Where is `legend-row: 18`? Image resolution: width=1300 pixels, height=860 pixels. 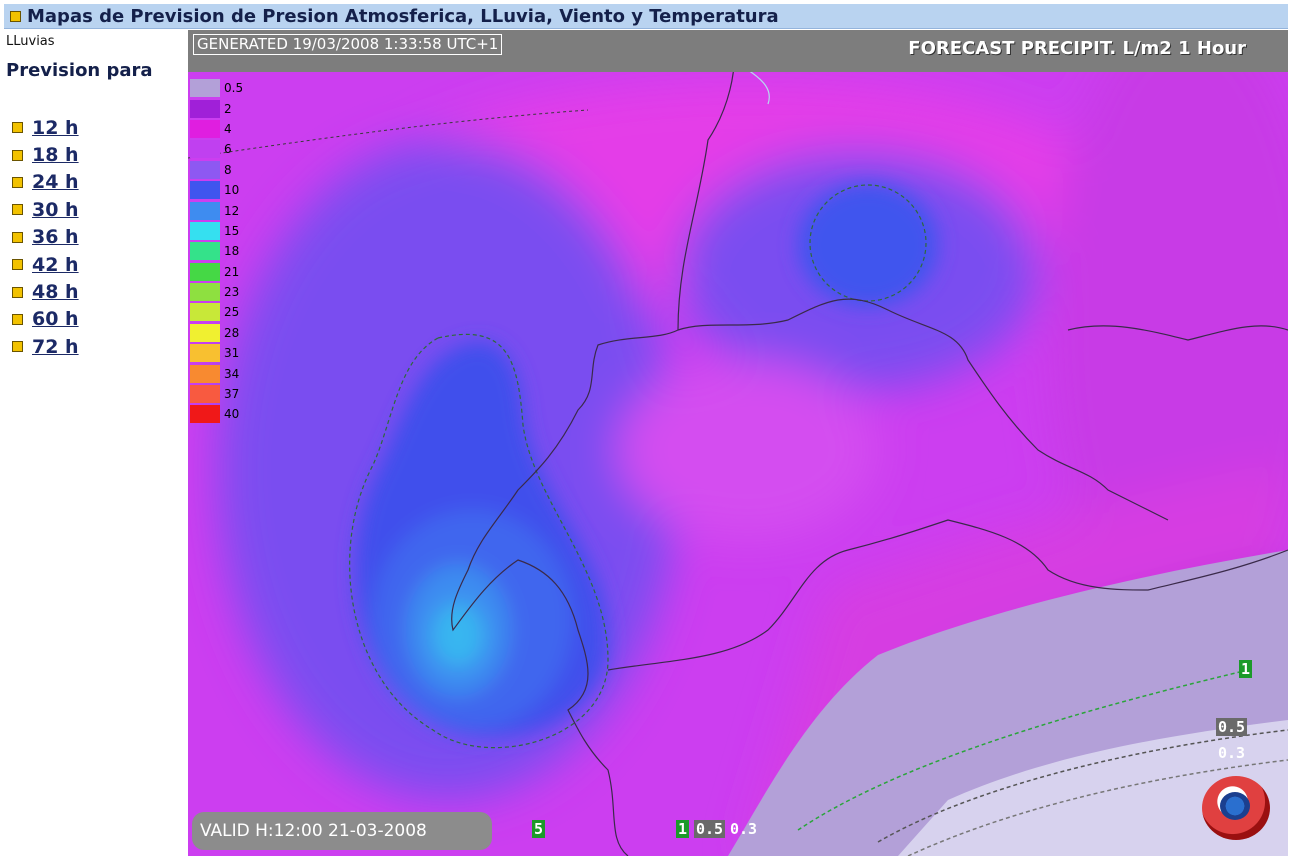
legend-row: 18 is located at coordinates (219, 251).